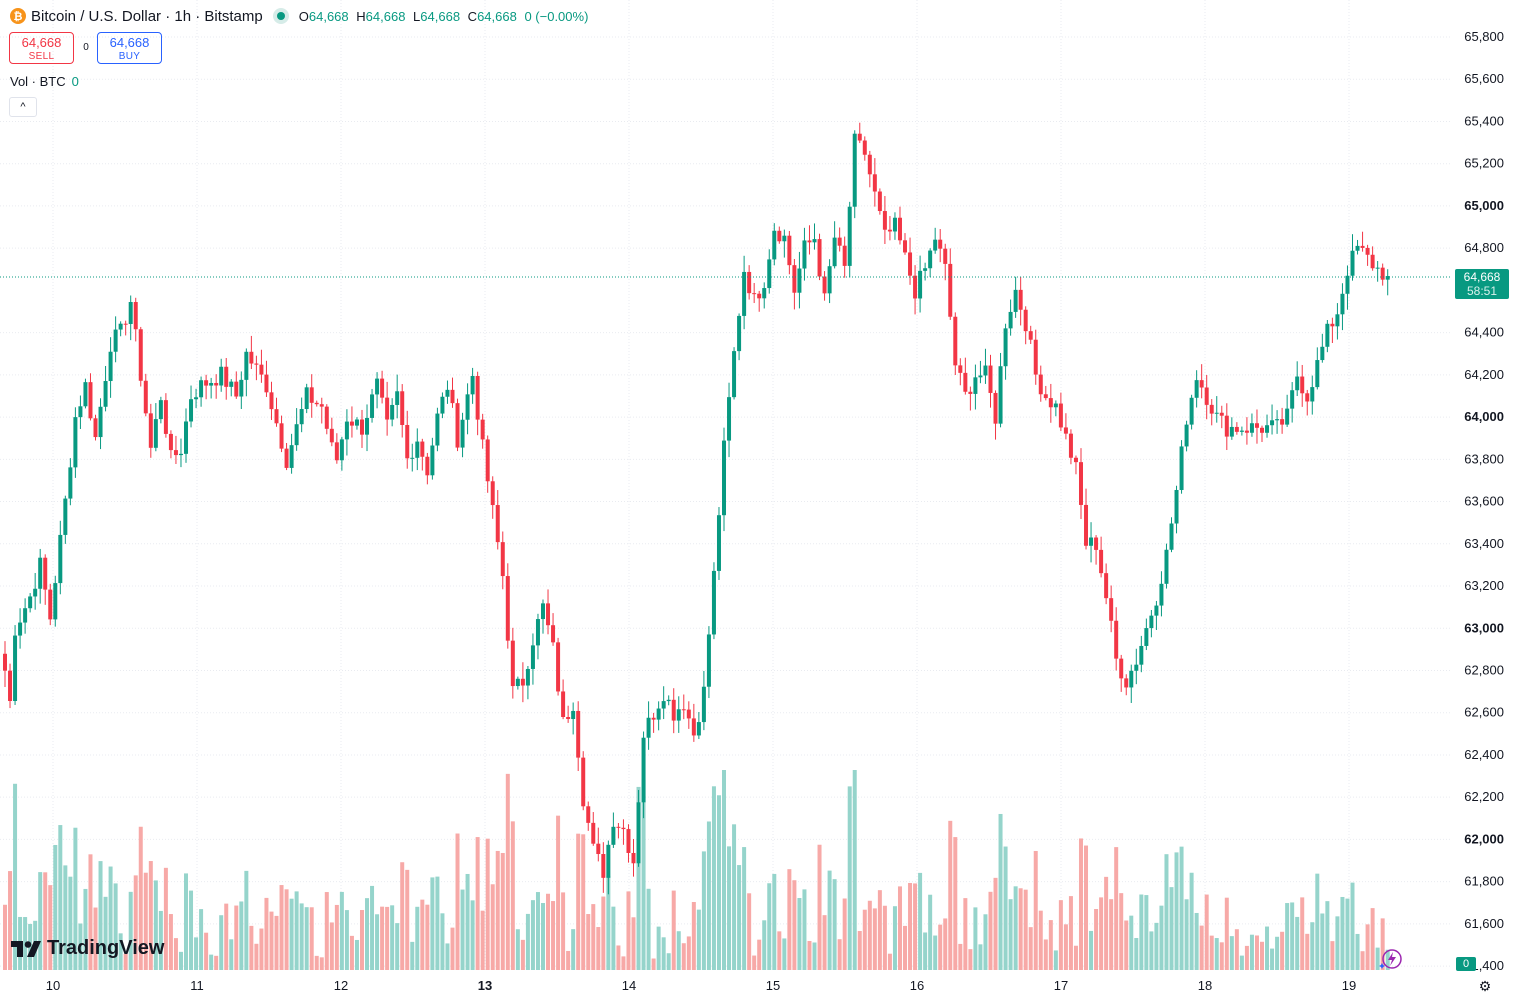 The height and width of the screenshot is (999, 1514). I want to click on bitcoin-icon: ₿, so click(18, 16).